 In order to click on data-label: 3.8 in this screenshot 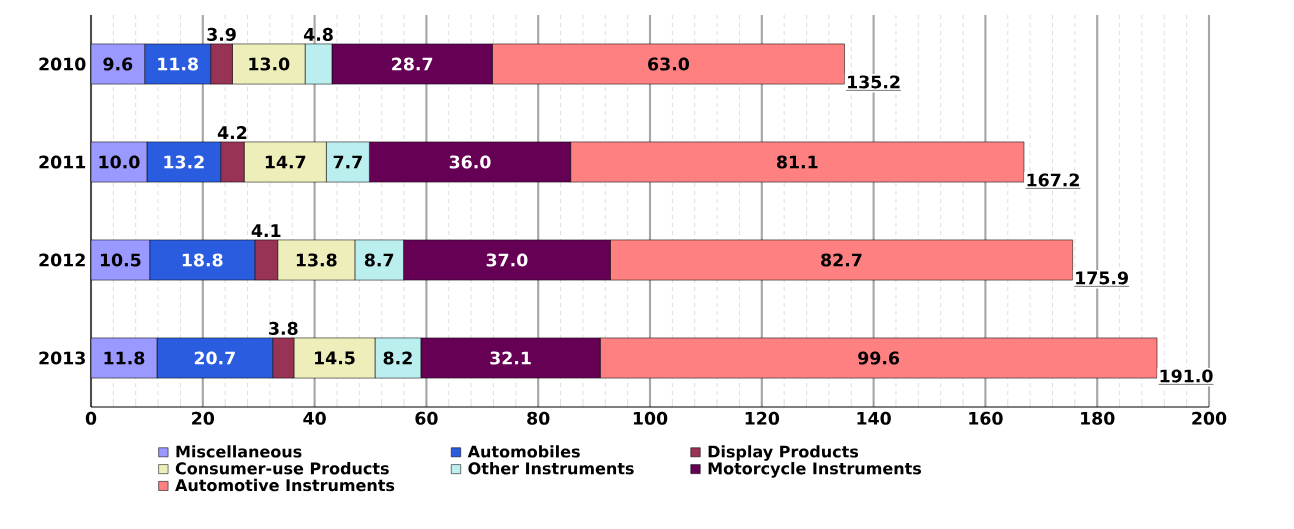, I will do `click(283, 328)`.